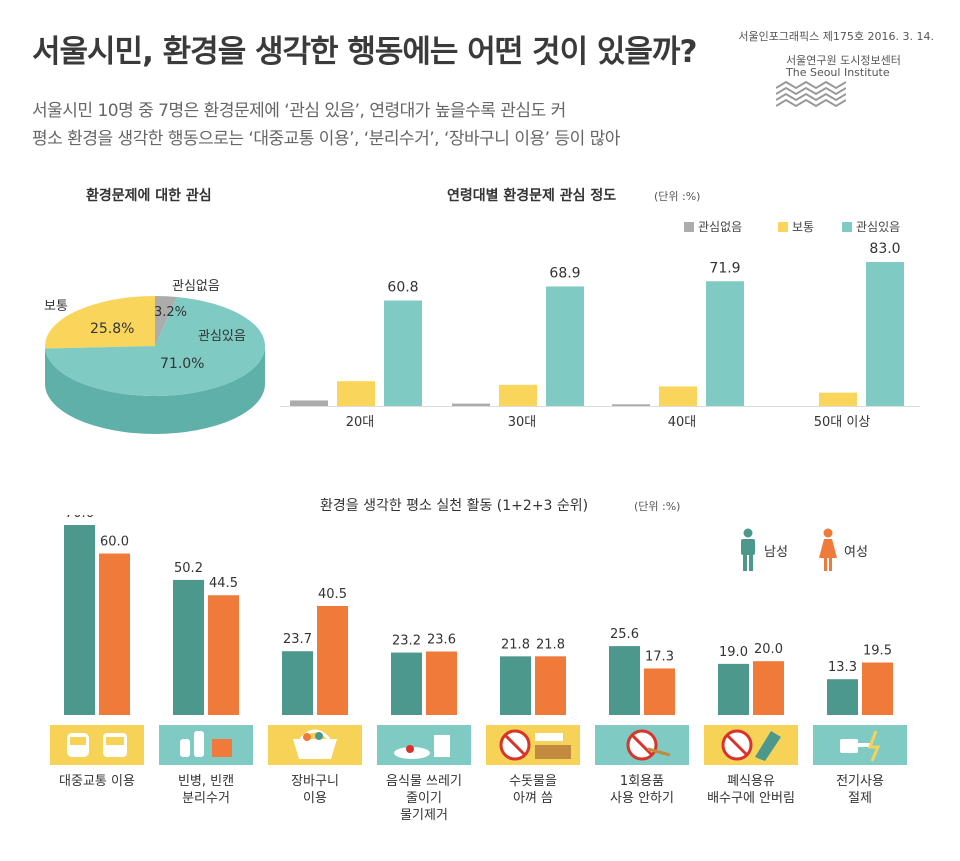  Describe the element at coordinates (360, 422) in the screenshot. I see `age-category-label: 20대` at that location.